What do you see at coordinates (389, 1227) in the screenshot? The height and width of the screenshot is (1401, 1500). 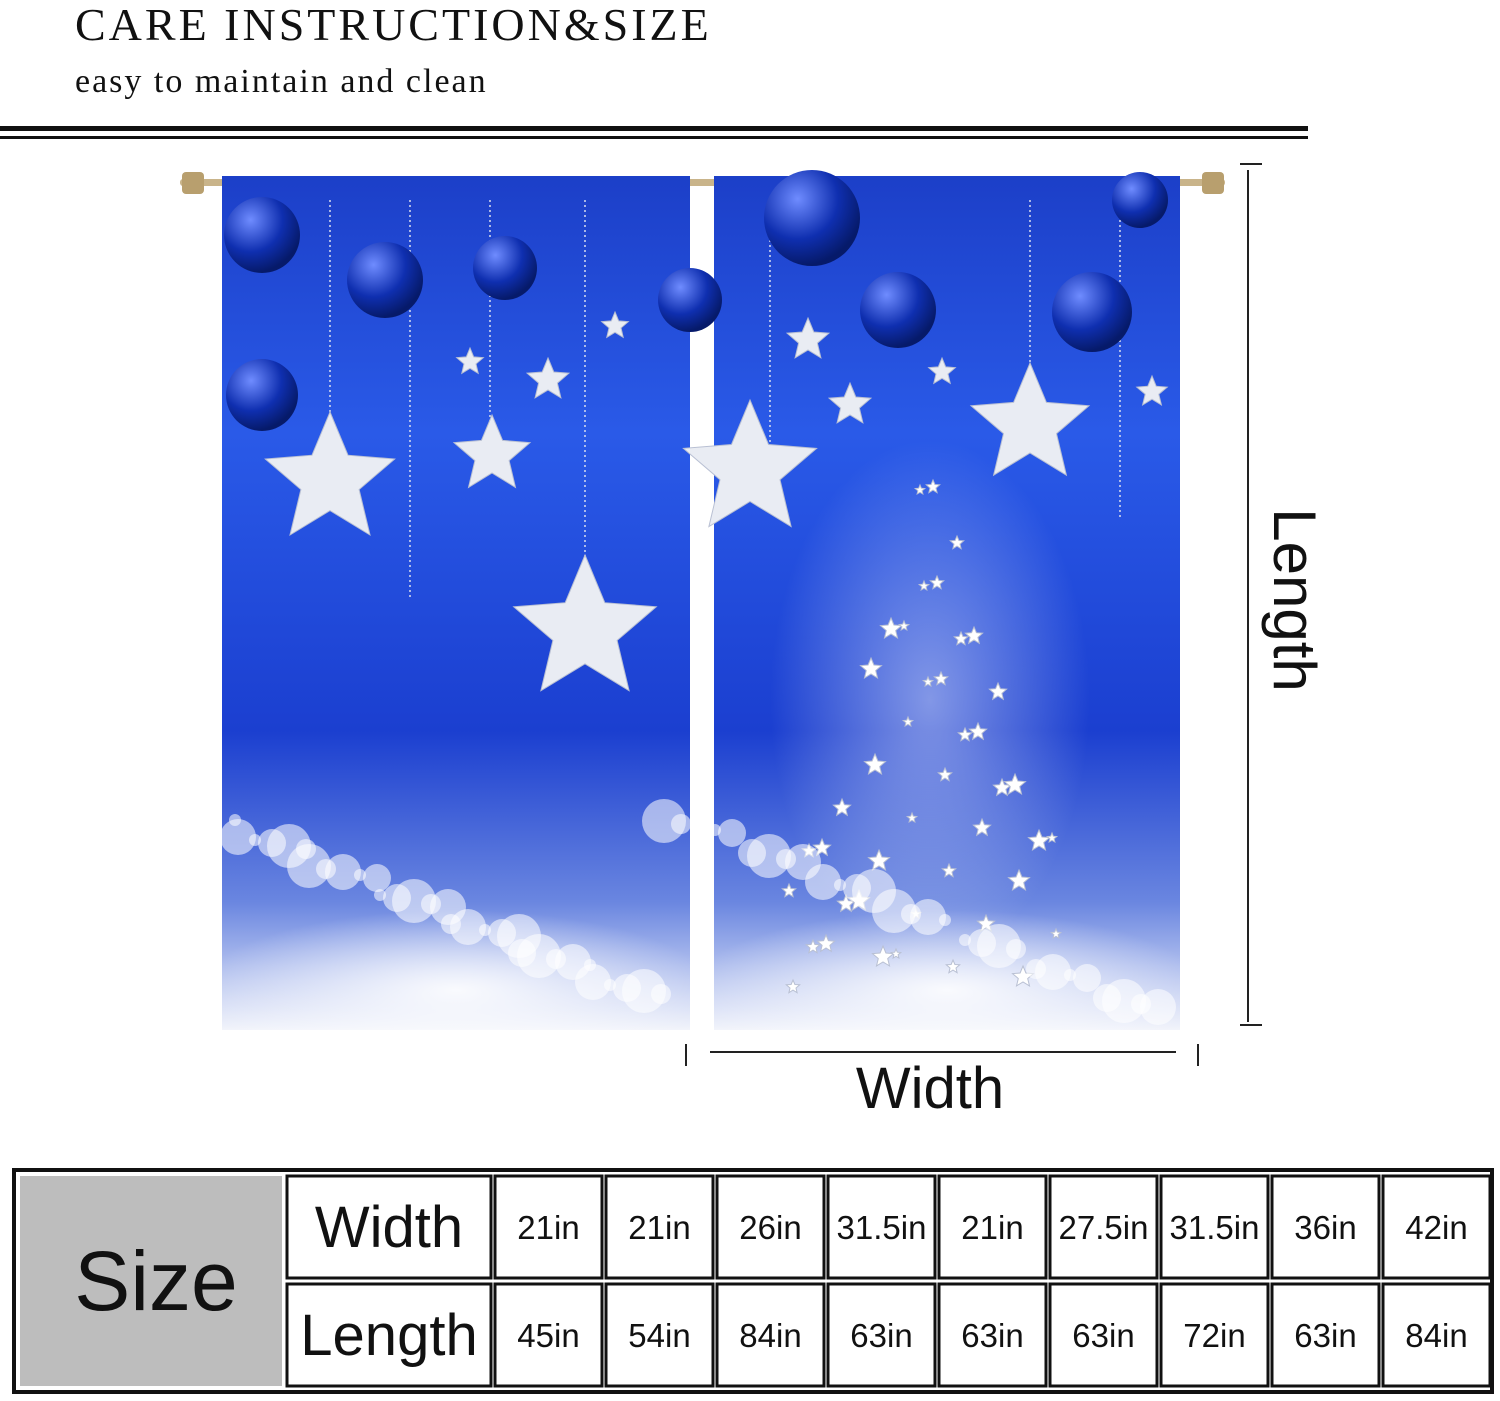 I see `row-label: Width` at bounding box center [389, 1227].